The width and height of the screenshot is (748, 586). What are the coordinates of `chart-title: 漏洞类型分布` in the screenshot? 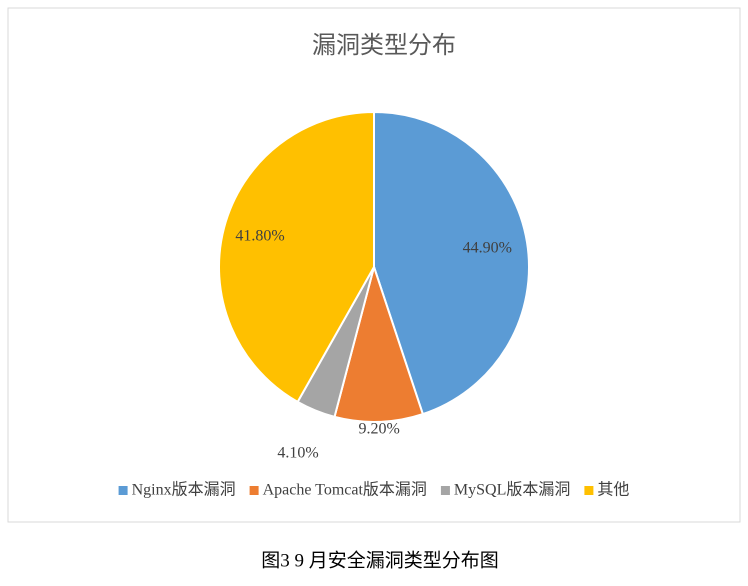 It's located at (384, 45).